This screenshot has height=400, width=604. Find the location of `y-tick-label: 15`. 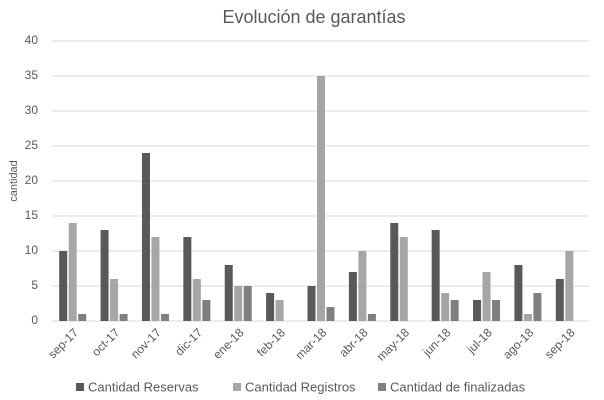

y-tick-label: 15 is located at coordinates (32, 215).